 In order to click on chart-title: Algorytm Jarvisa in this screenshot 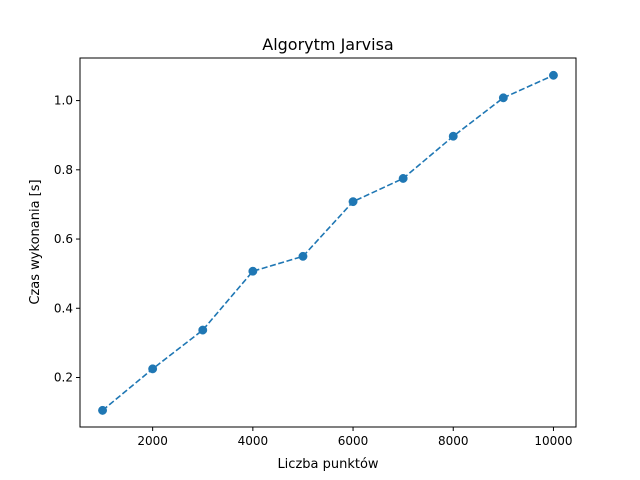, I will do `click(327, 44)`.